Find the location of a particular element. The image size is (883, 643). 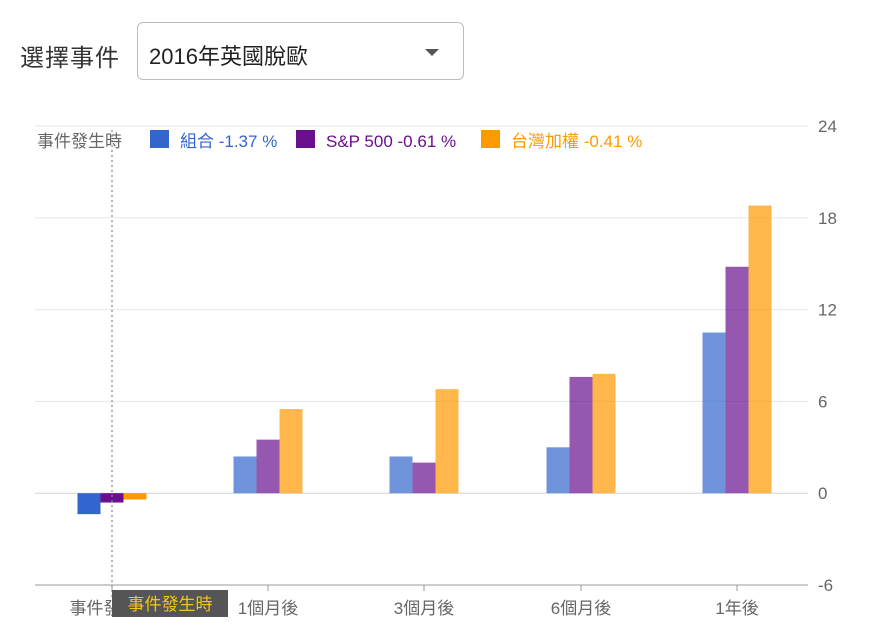

x-tick-label: 6個月後 is located at coordinates (581, 608).